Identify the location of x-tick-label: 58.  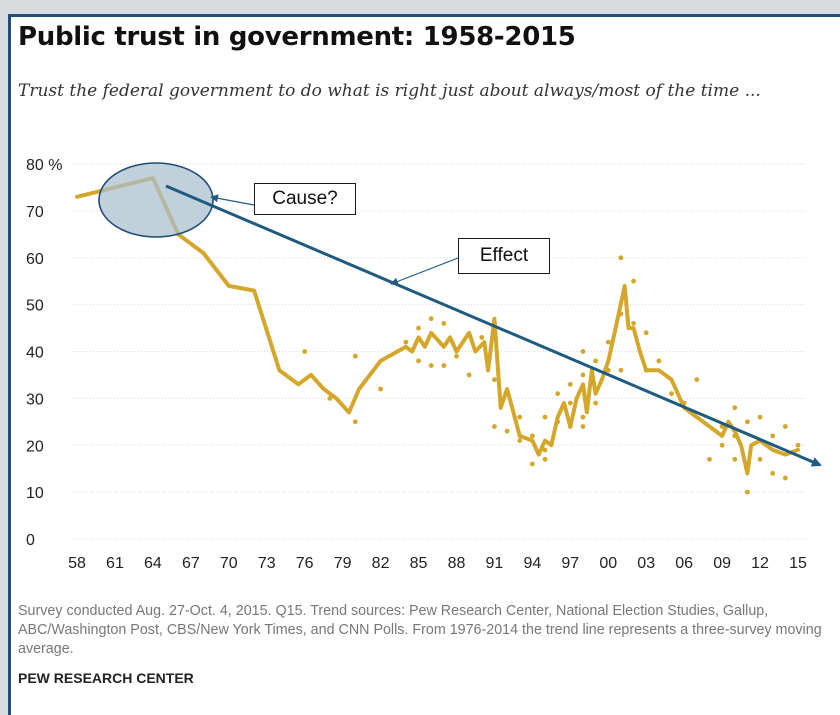
(77, 563).